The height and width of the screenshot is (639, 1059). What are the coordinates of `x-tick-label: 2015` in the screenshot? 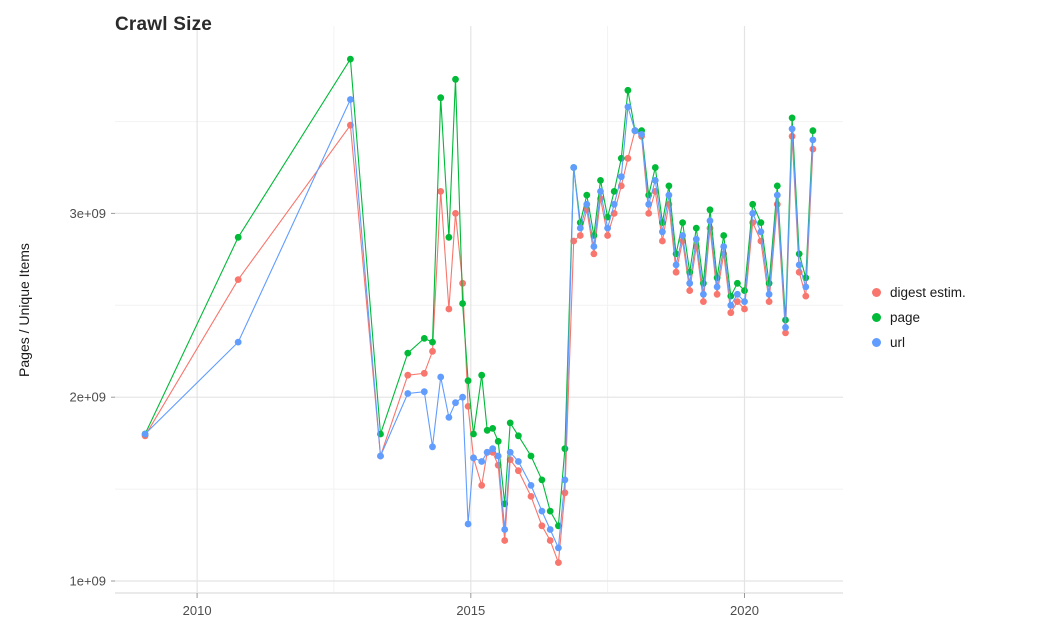 It's located at (470, 610).